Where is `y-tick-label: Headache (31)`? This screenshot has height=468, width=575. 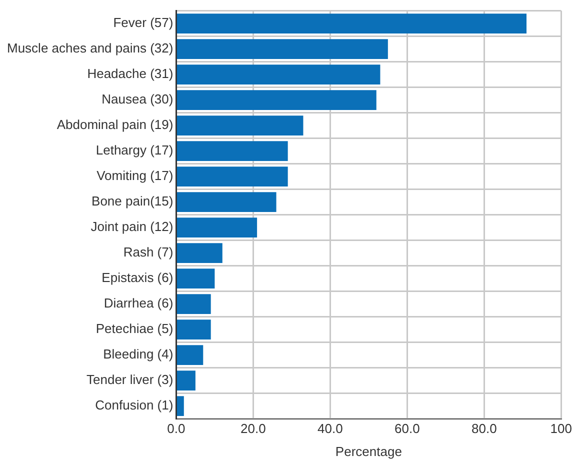 y-tick-label: Headache (31) is located at coordinates (130, 74).